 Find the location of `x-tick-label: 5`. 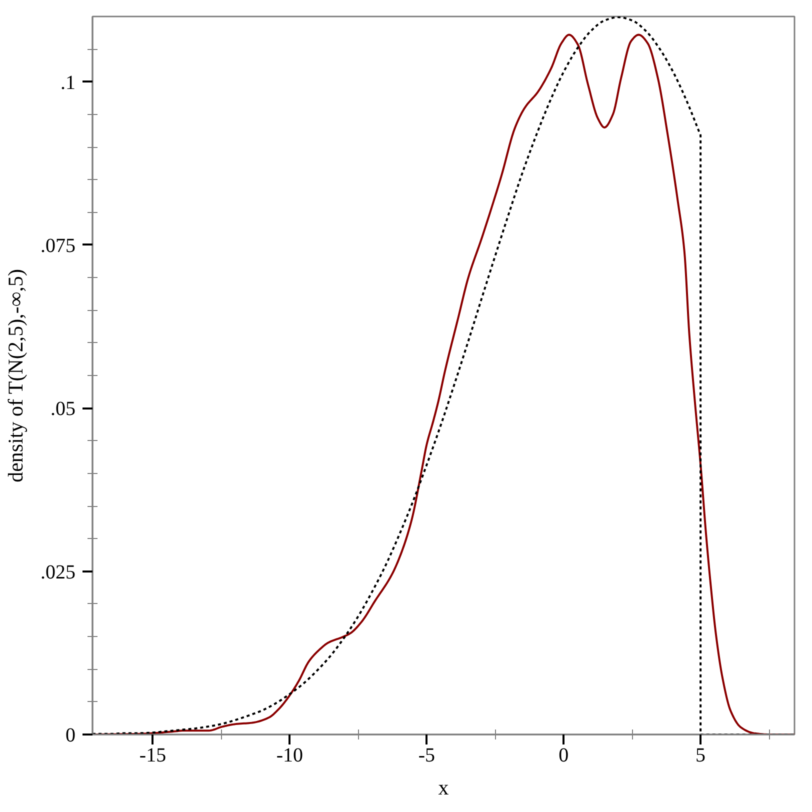

x-tick-label: 5 is located at coordinates (701, 755).